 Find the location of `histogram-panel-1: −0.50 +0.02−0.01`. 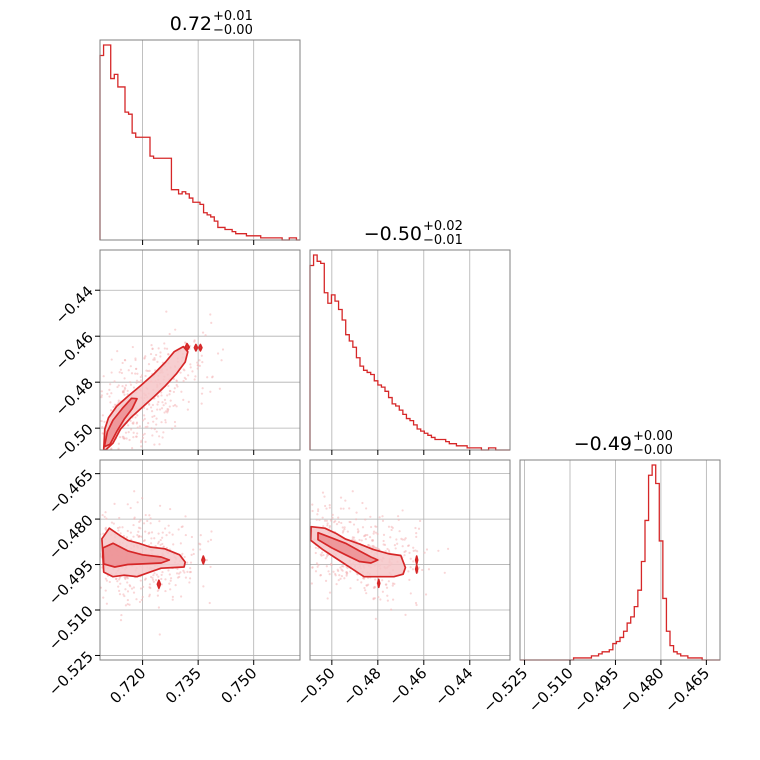

histogram-panel-1: −0.50 +0.02−0.01 is located at coordinates (410, 337).